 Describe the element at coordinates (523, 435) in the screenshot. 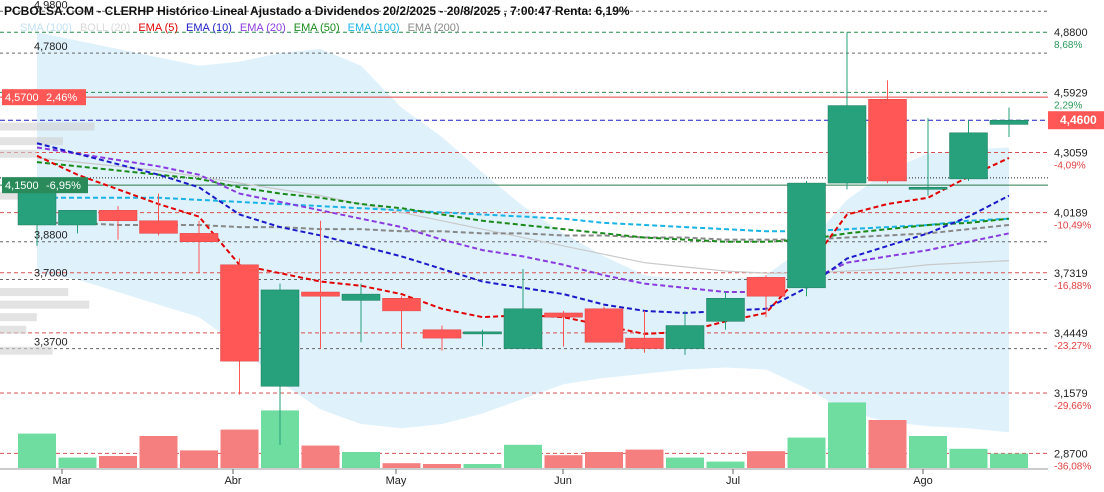

I see `volume-bars-layer` at that location.